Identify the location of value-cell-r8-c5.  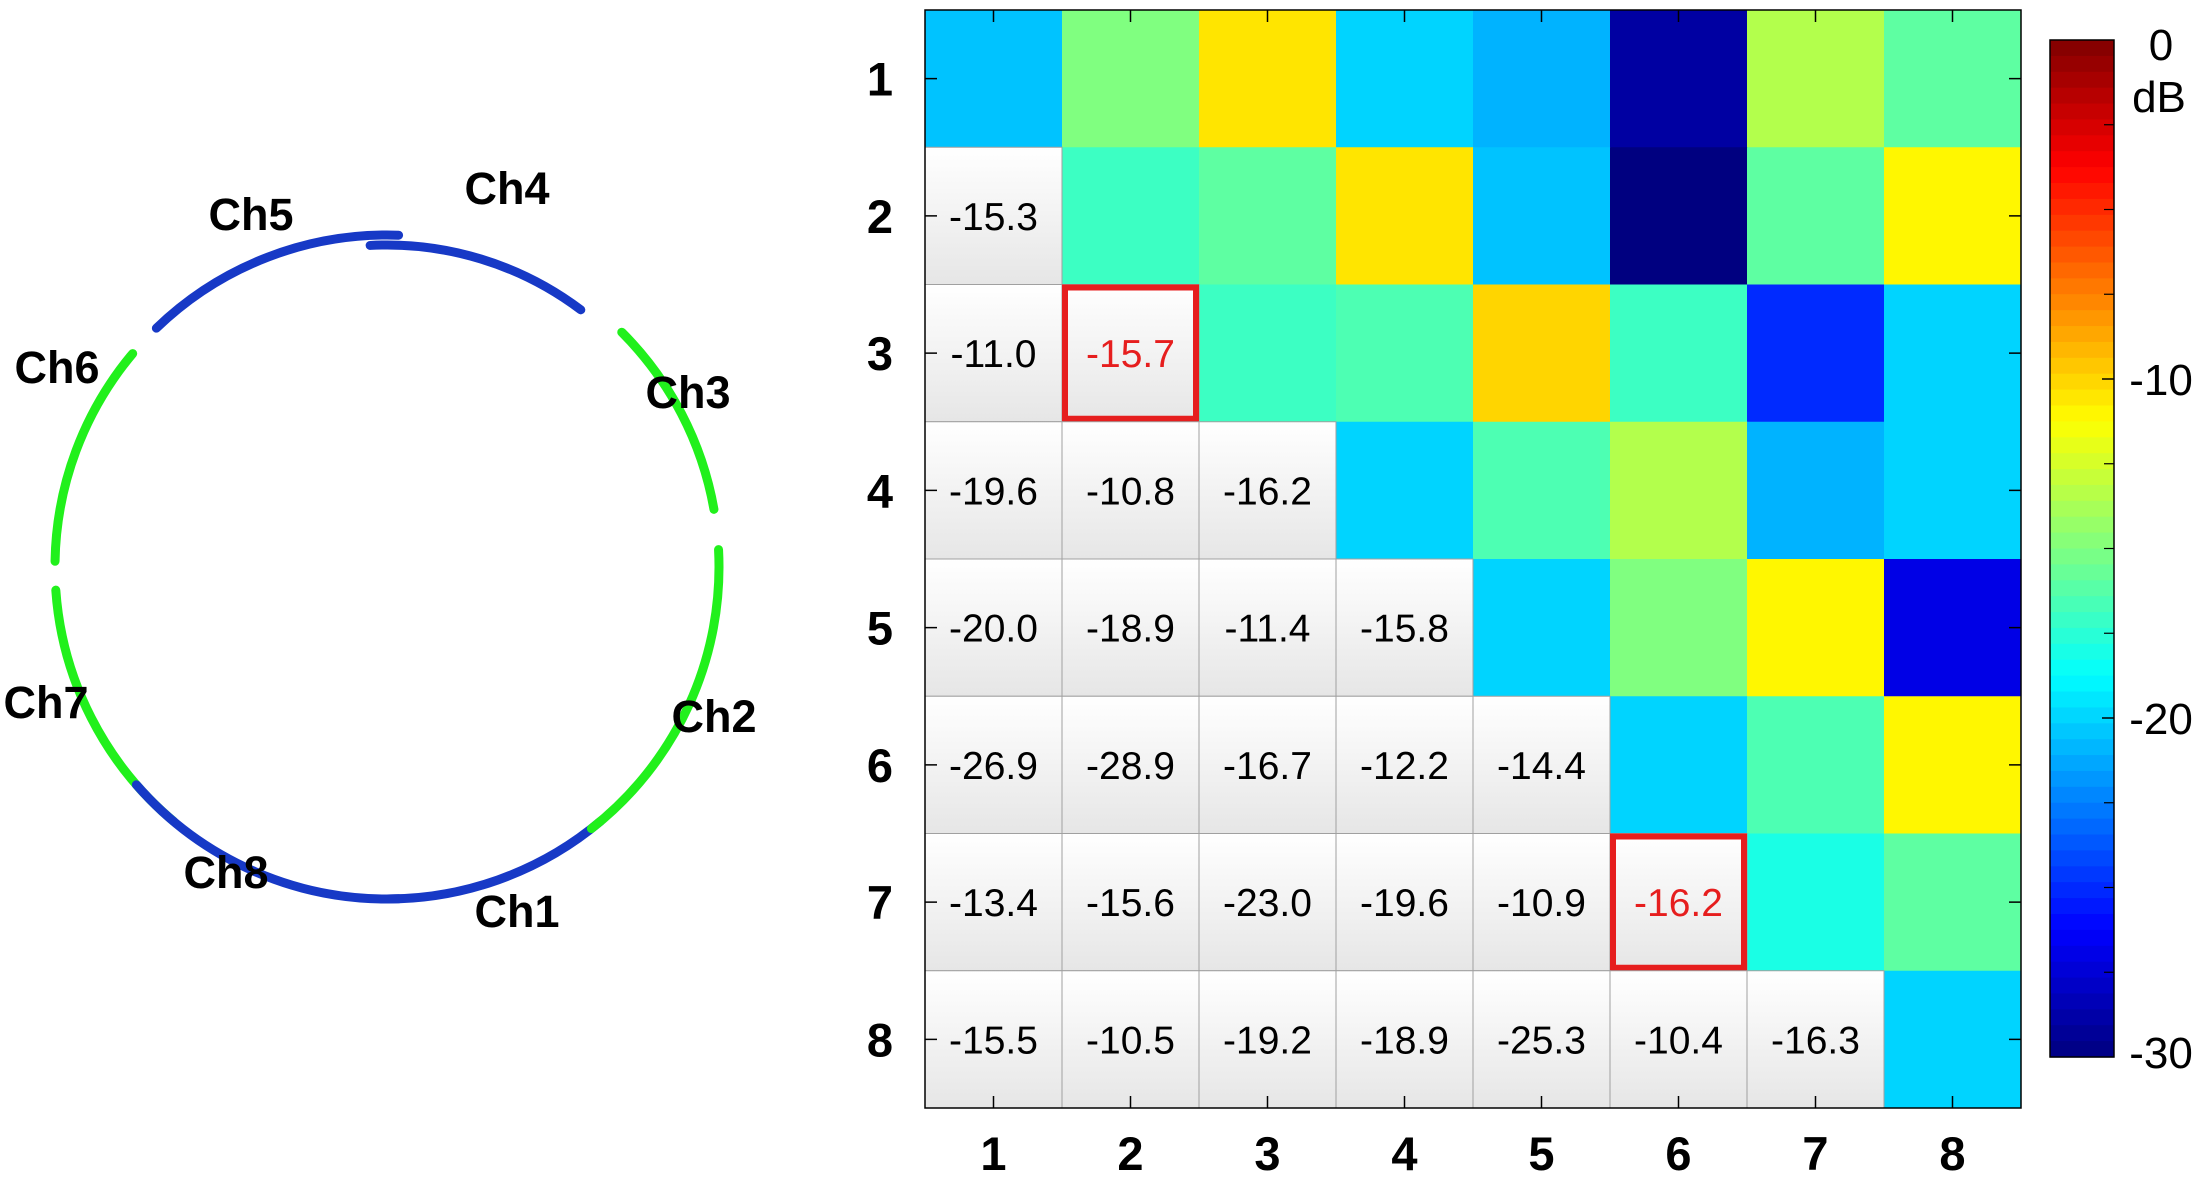
(1541, 1039).